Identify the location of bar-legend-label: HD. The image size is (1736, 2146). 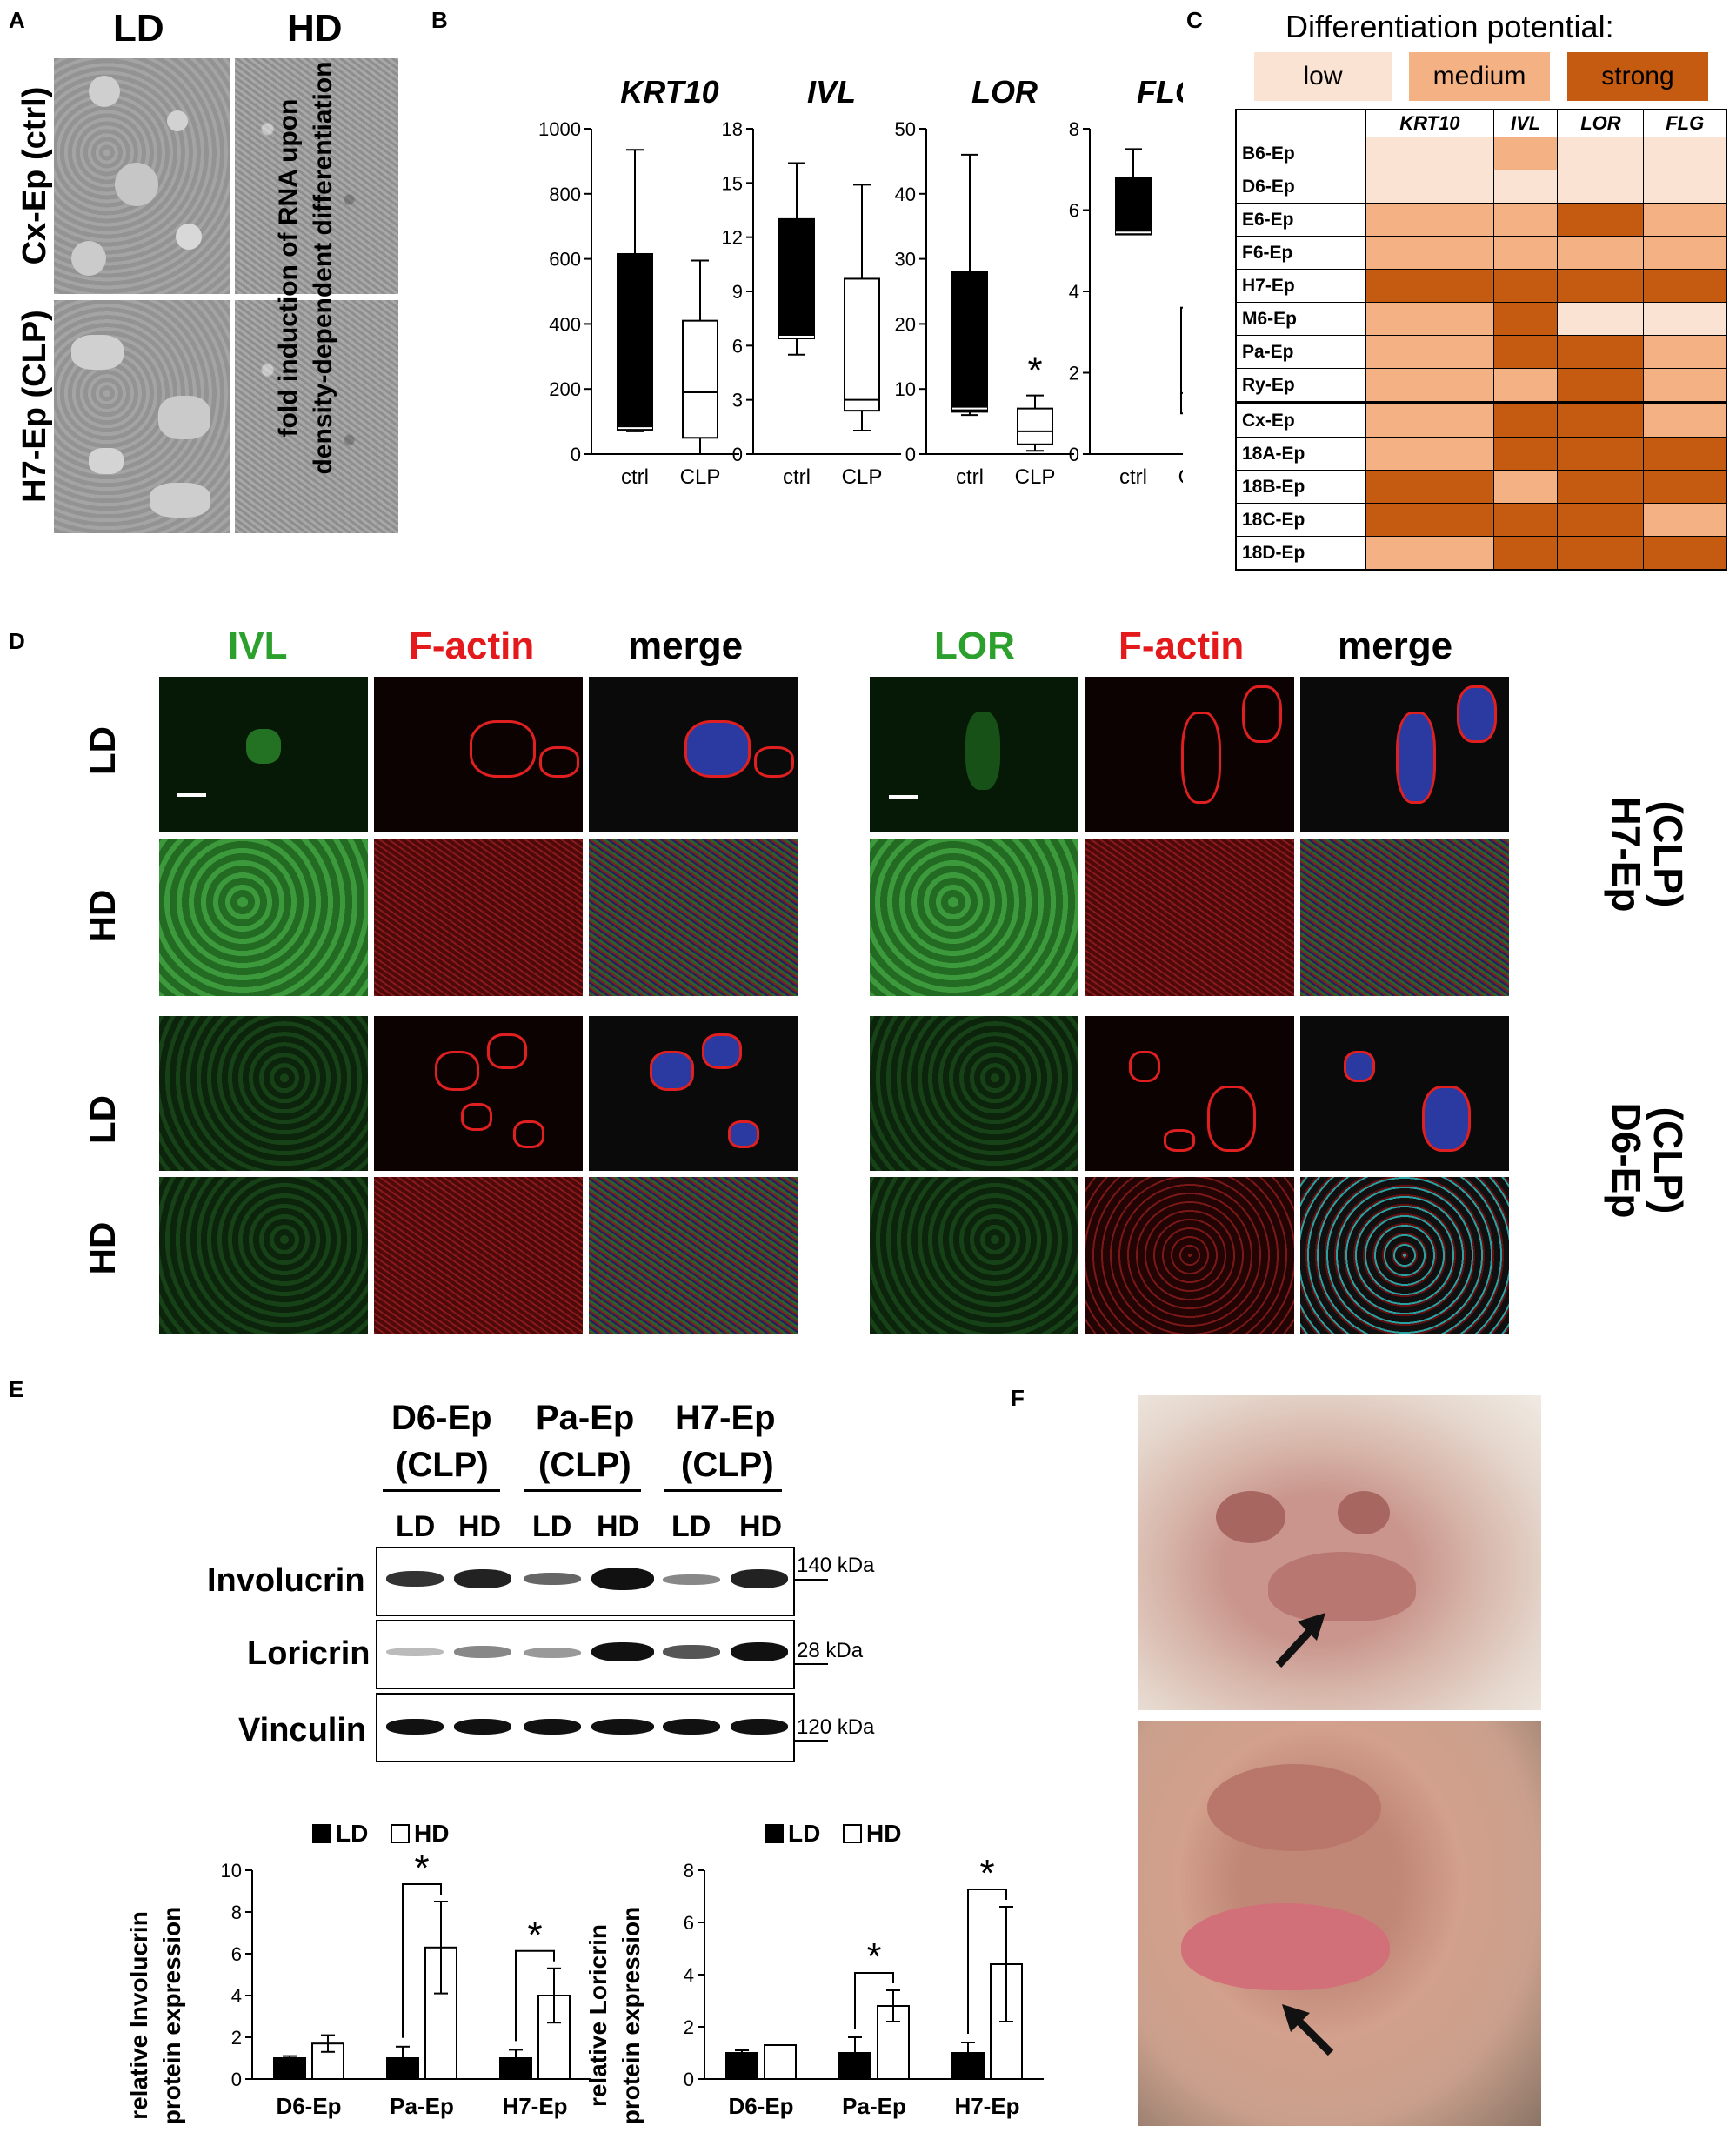
(883, 1834).